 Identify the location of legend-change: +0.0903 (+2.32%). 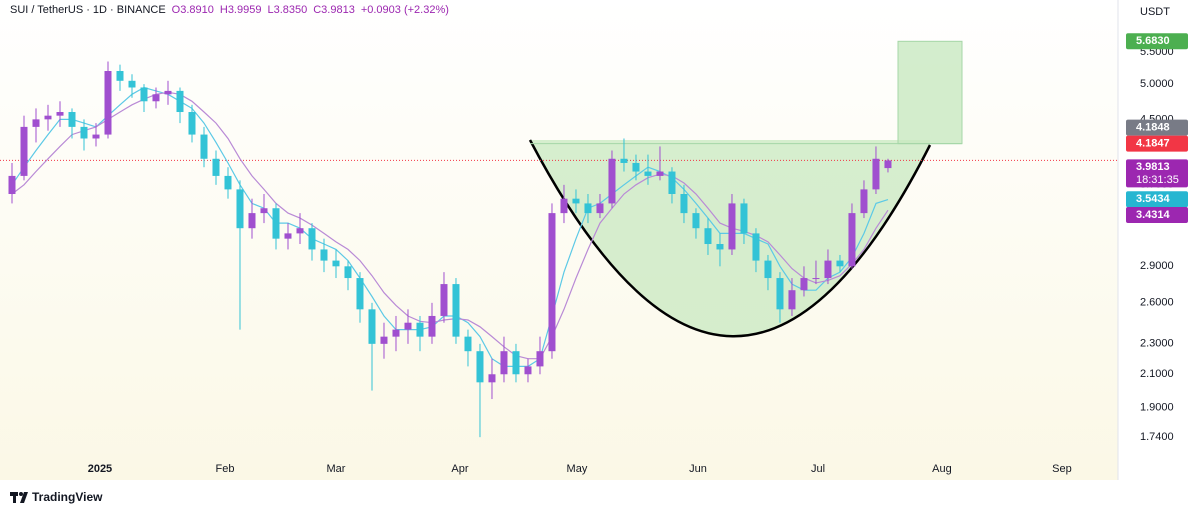
(404, 10).